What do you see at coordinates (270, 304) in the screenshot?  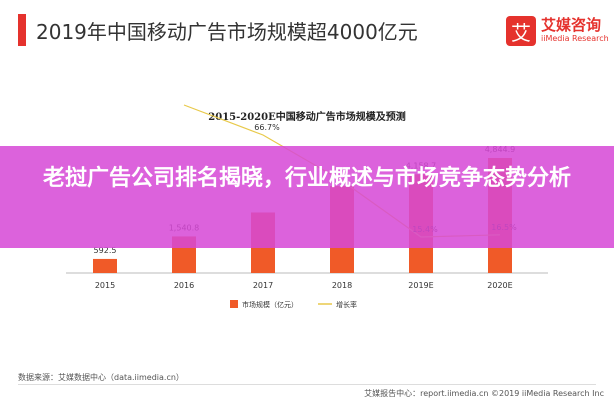 I see `legend-label-bar: 市场规模（亿元）` at bounding box center [270, 304].